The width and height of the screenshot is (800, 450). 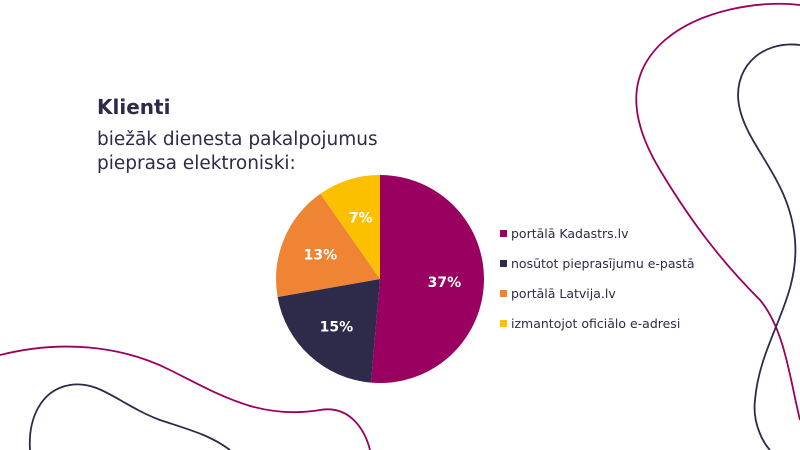 I want to click on legend-item-2: nosūtot pieprasījumu e-pastā, so click(x=597, y=263).